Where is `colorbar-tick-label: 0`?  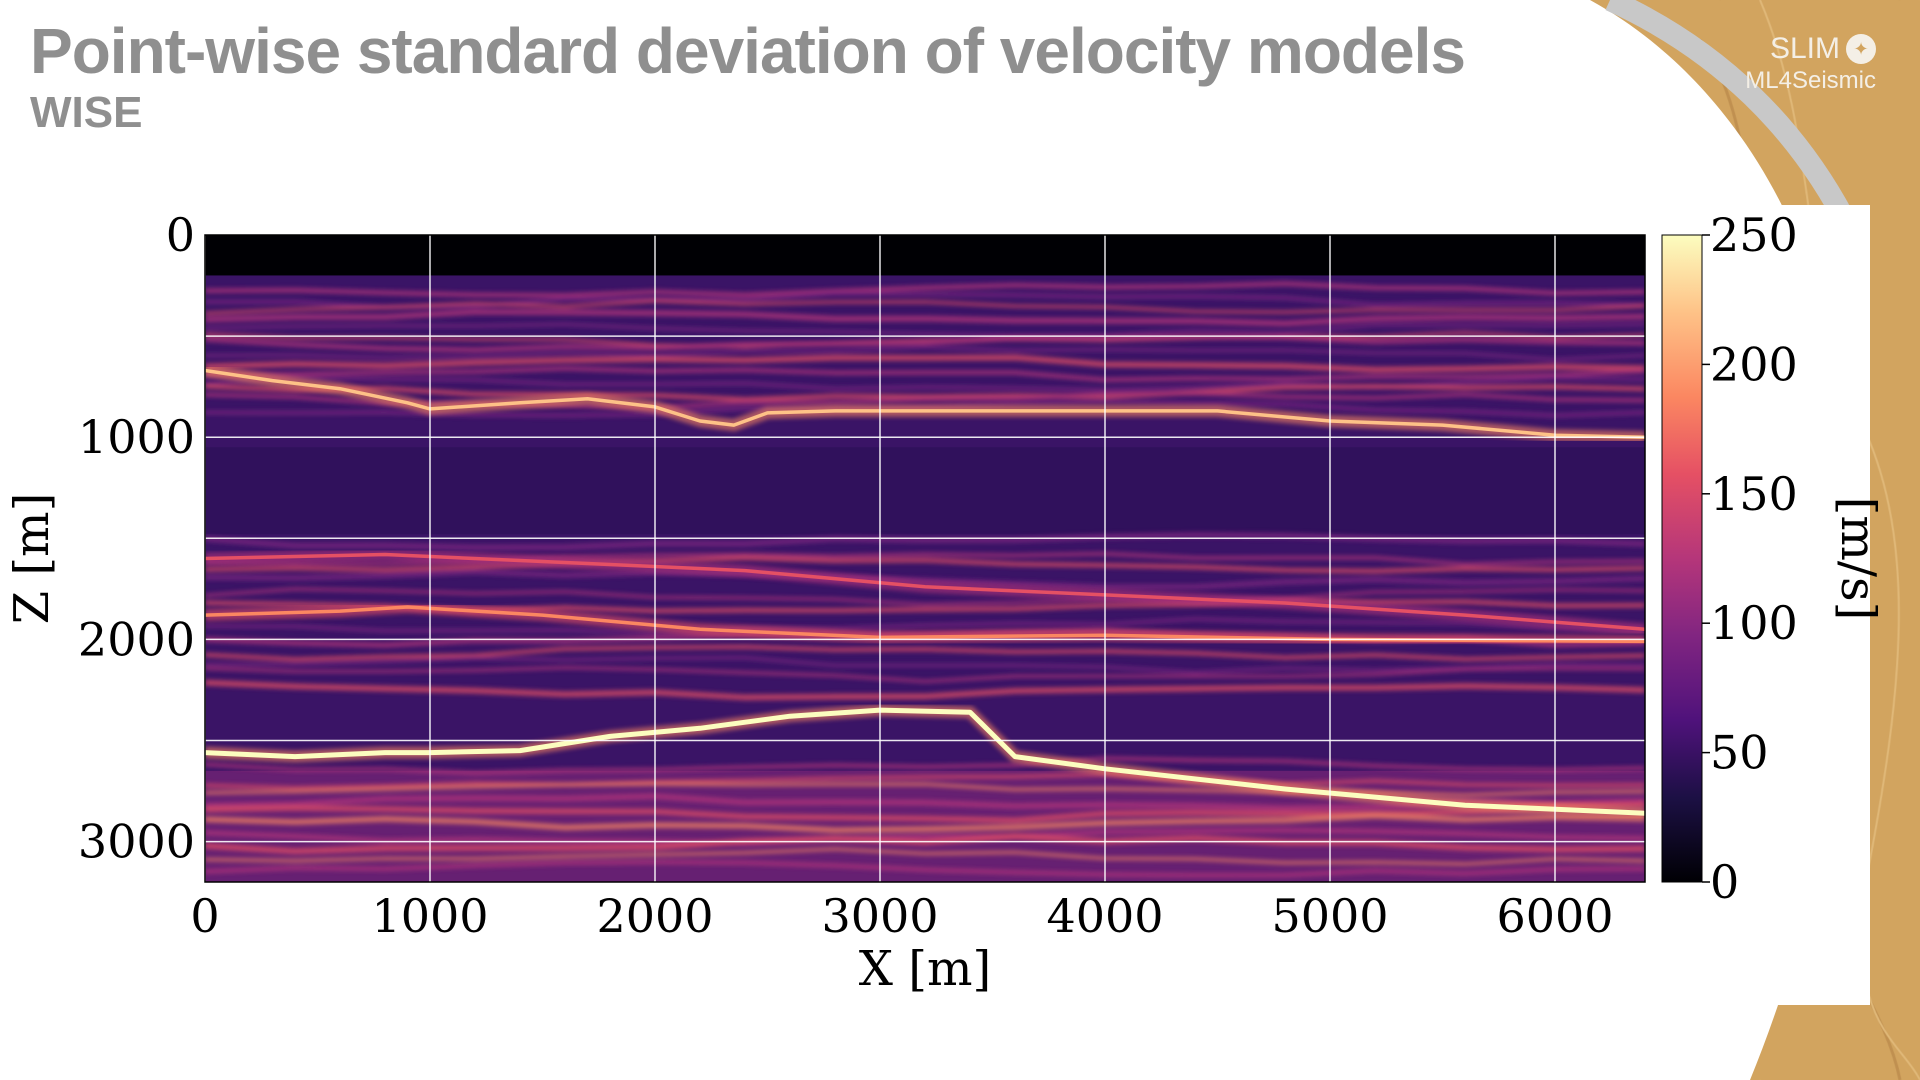 colorbar-tick-label: 0 is located at coordinates (1724, 882).